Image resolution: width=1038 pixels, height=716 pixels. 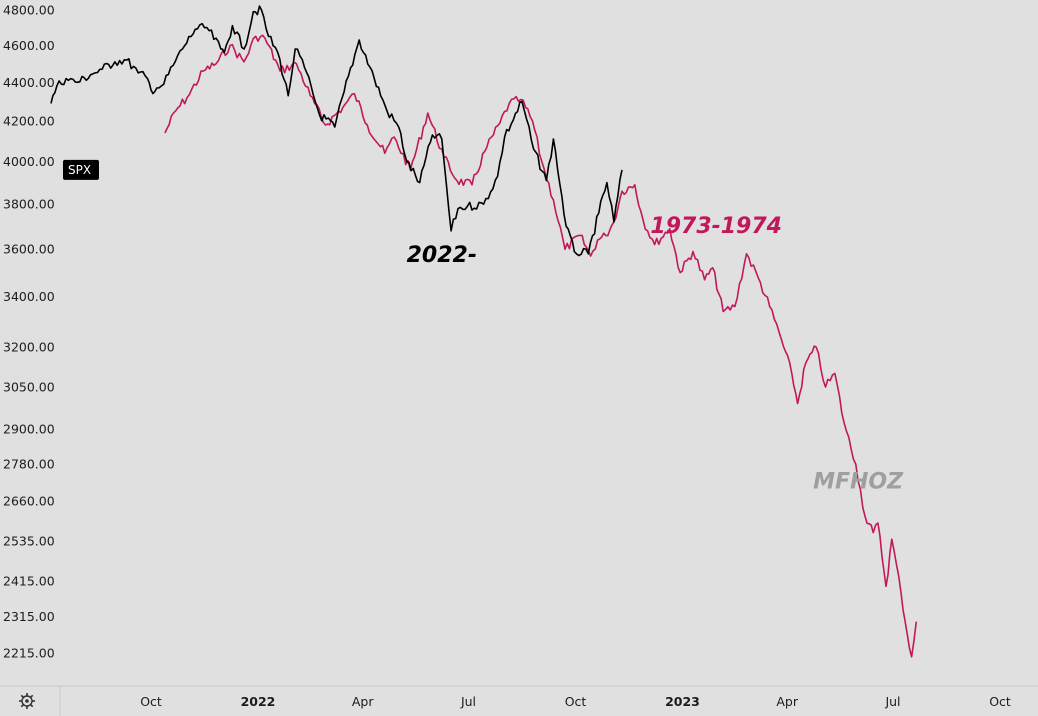 I want to click on y-tick-label: 2780.00, so click(x=29, y=464).